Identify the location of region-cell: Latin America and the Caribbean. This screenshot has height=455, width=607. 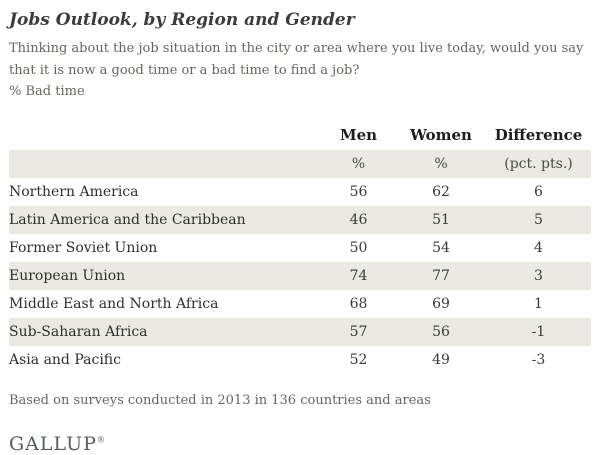
(165, 220).